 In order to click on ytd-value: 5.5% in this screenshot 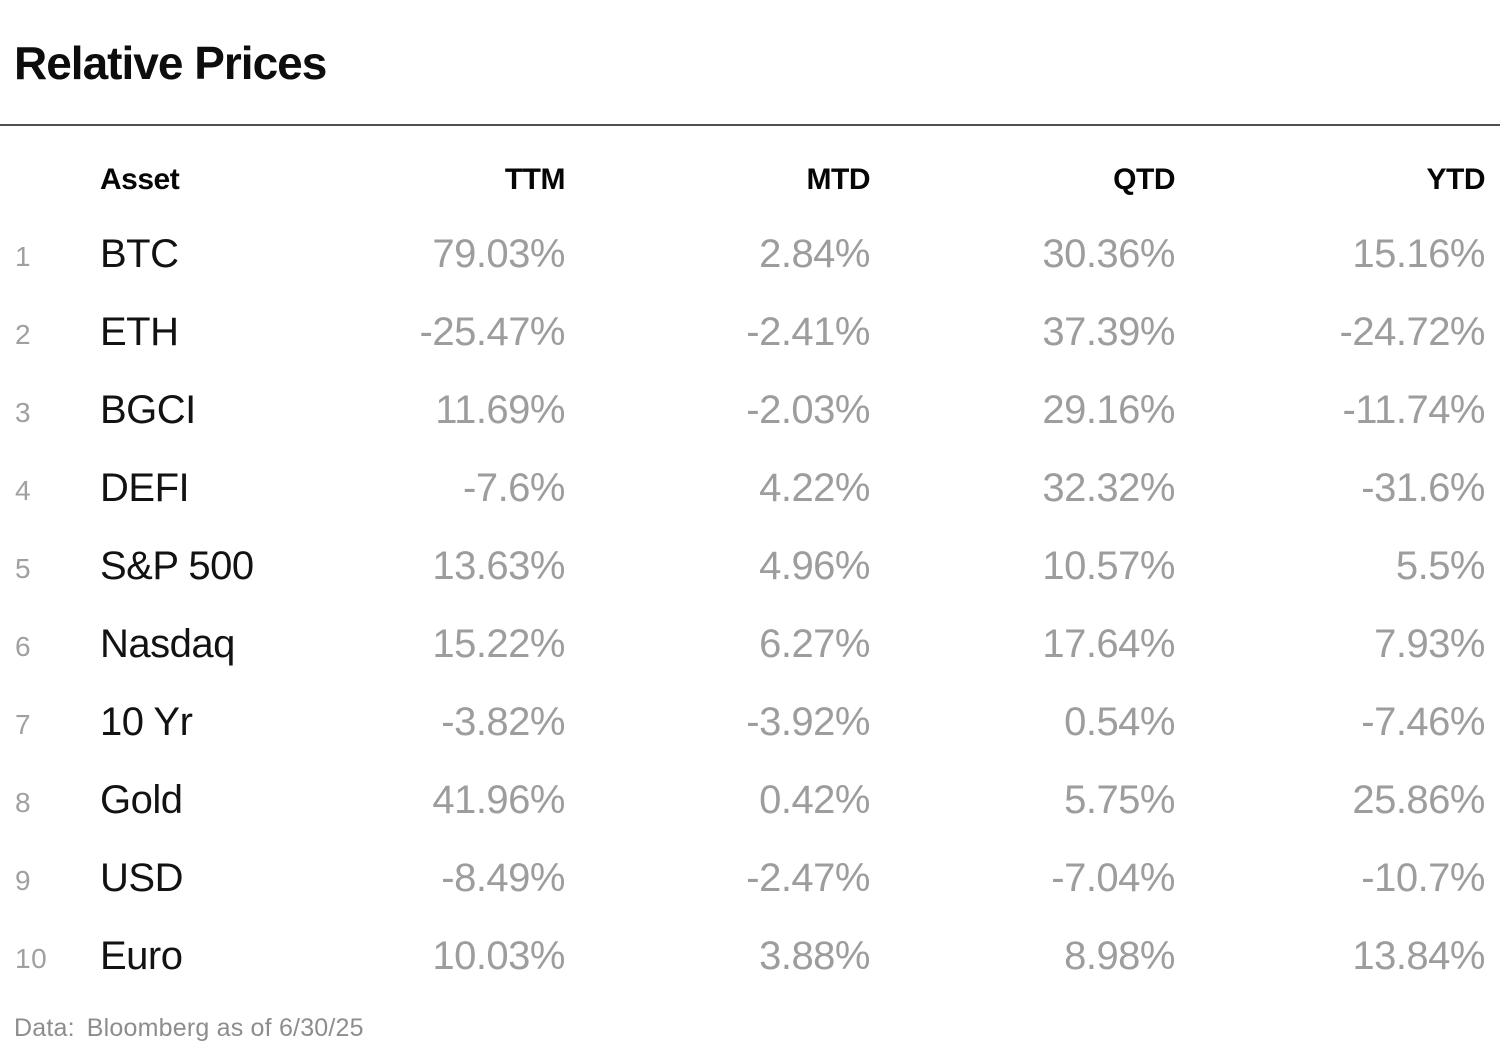, I will do `click(1440, 566)`.